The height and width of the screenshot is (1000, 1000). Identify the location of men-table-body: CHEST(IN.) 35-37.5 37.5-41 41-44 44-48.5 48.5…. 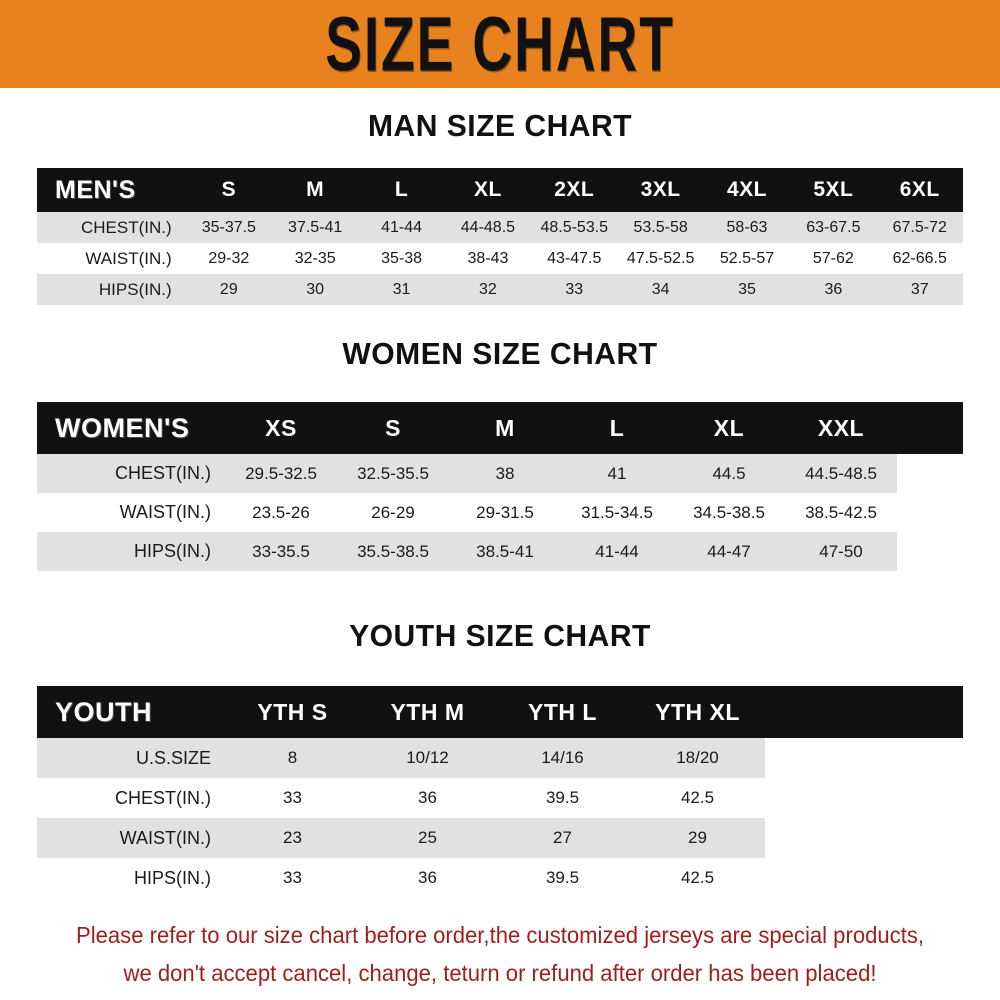
(500, 258).